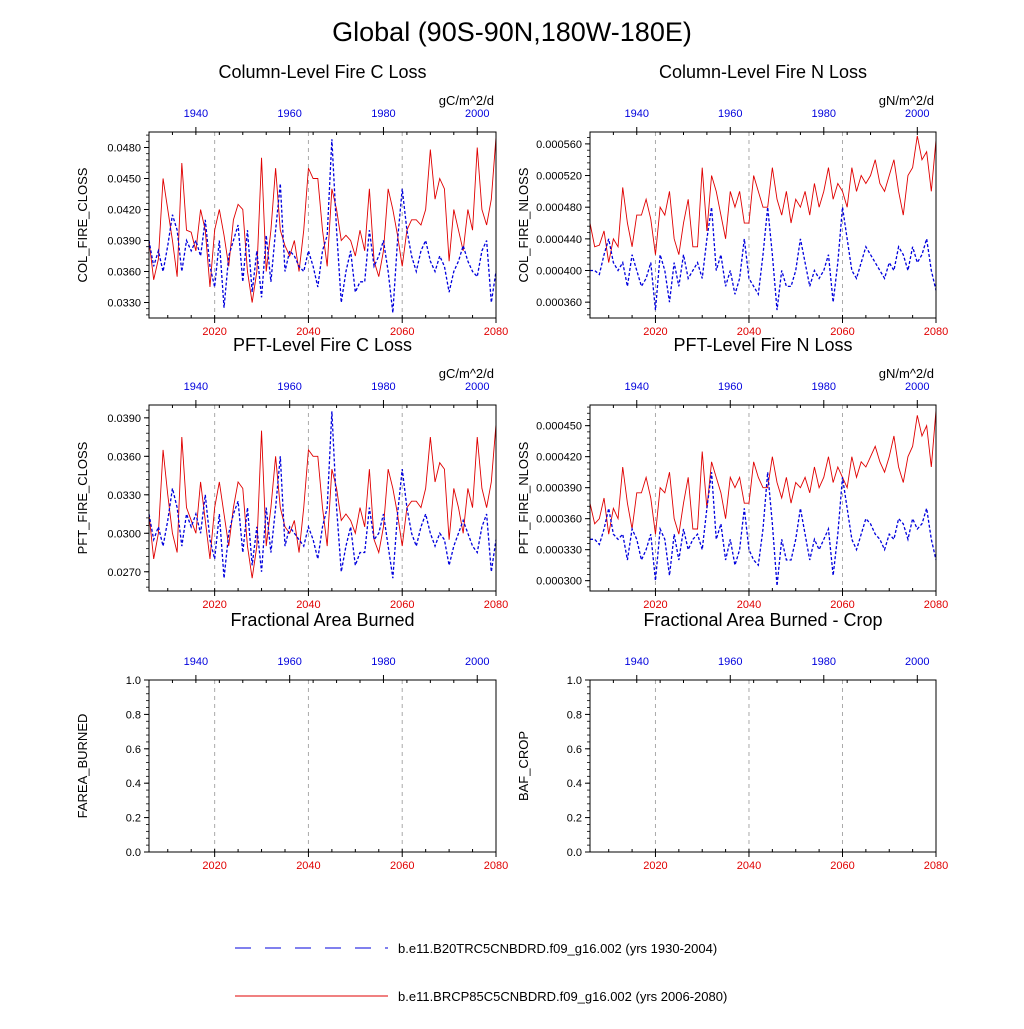  Describe the element at coordinates (574, 819) in the screenshot. I see `y-tick-label: 0.2` at that location.